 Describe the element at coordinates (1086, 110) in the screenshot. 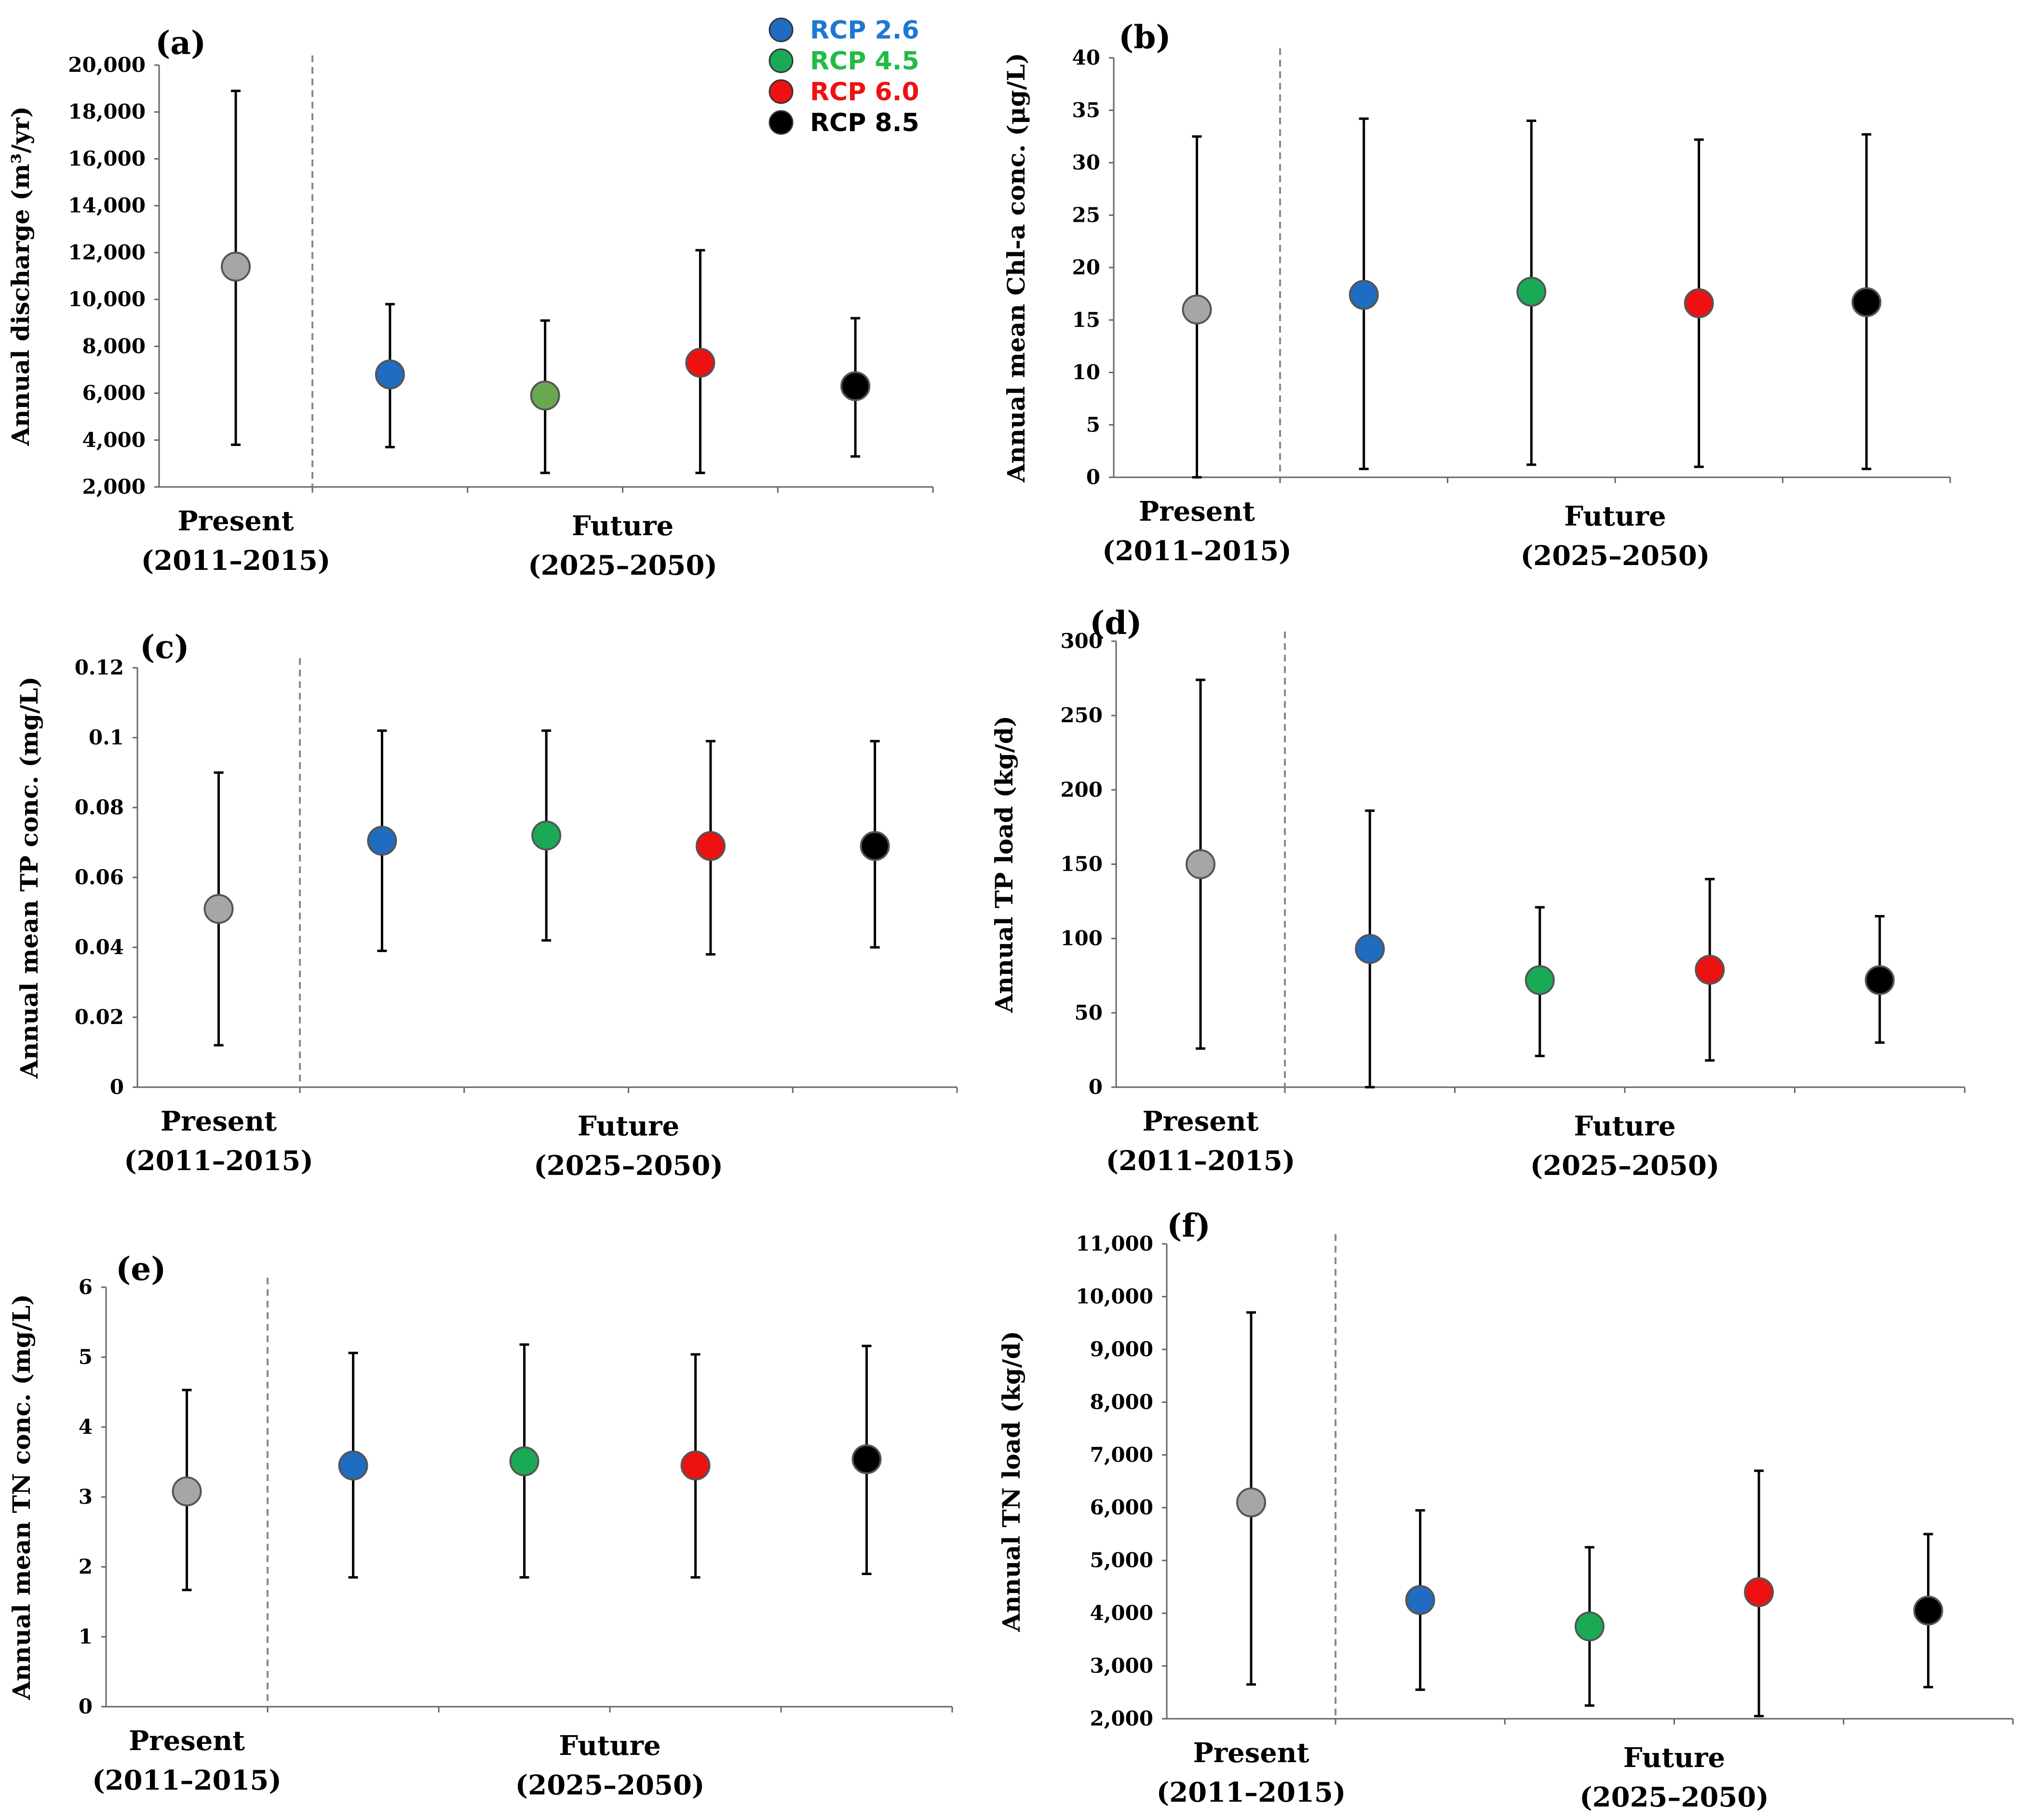

I see `y-tick-label: 35` at that location.